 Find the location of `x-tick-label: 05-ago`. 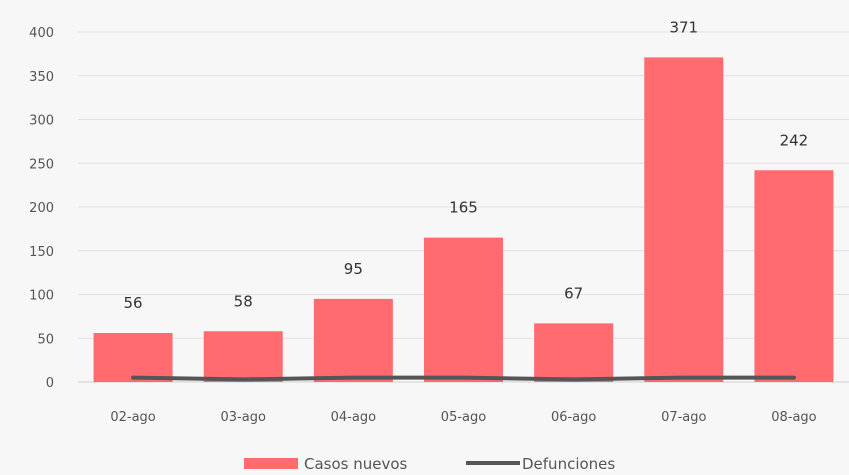

x-tick-label: 05-ago is located at coordinates (463, 417).